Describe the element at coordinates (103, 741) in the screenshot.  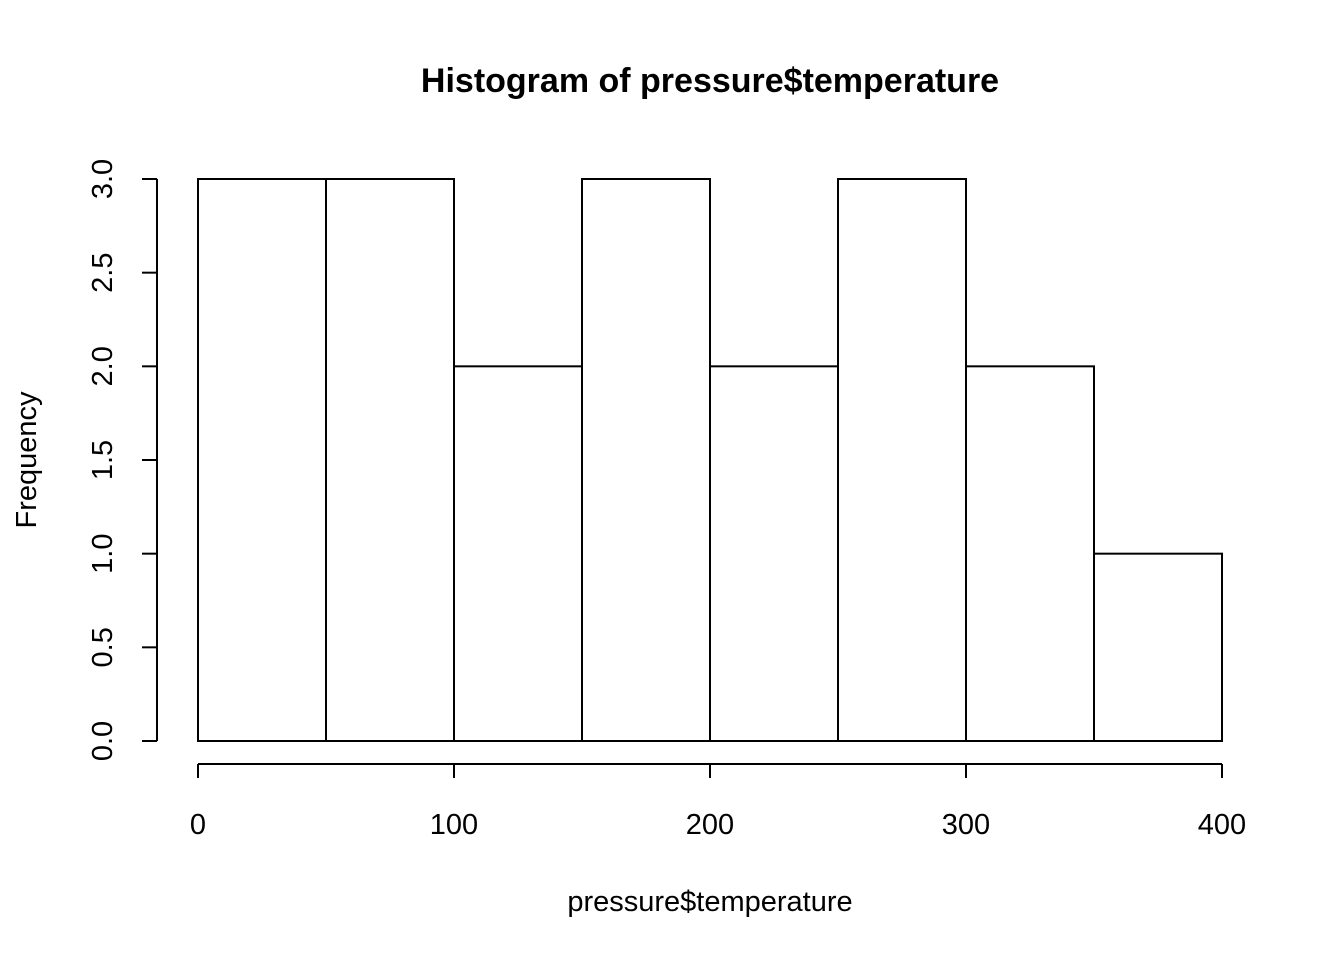
I see `y-tick-label: 0.0` at that location.